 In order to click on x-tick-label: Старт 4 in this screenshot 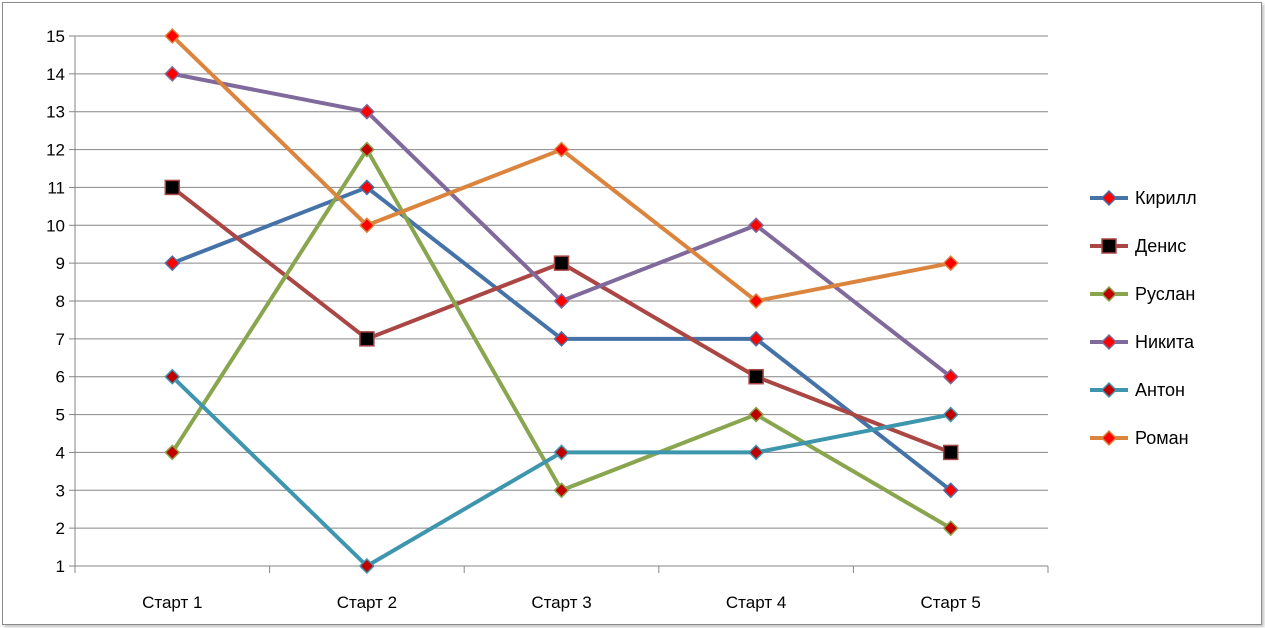, I will do `click(756, 602)`.